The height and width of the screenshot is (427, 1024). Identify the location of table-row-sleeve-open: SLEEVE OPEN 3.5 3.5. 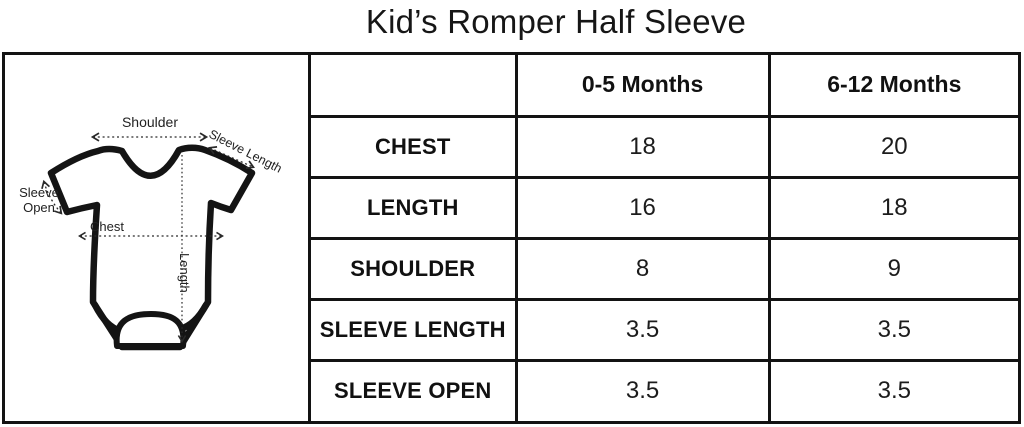
(664, 389).